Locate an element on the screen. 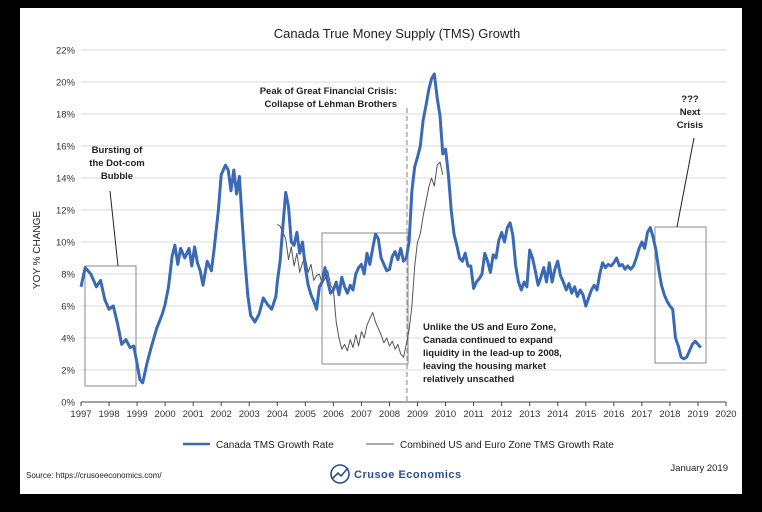  x-tick-label: 2013 is located at coordinates (529, 414).